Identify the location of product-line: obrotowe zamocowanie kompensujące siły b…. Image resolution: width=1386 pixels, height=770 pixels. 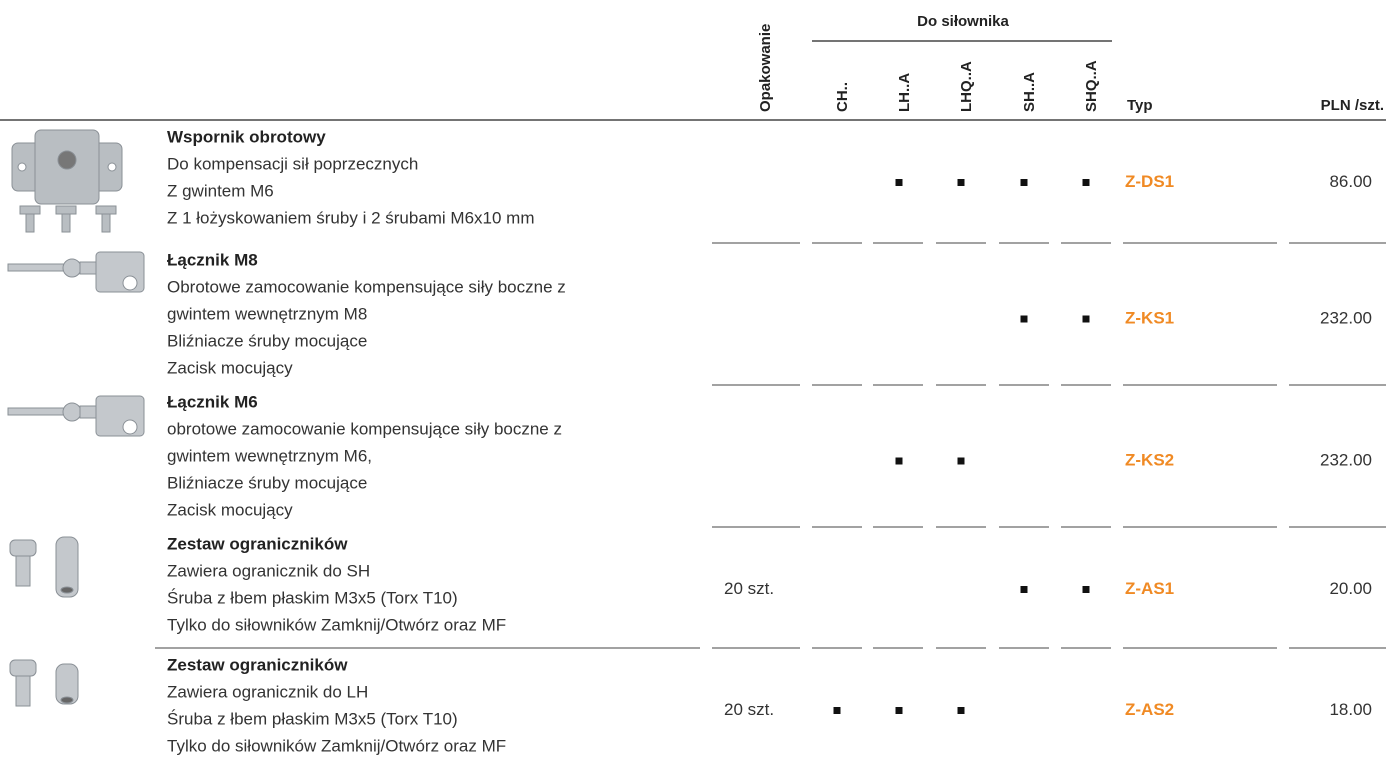
(364, 428).